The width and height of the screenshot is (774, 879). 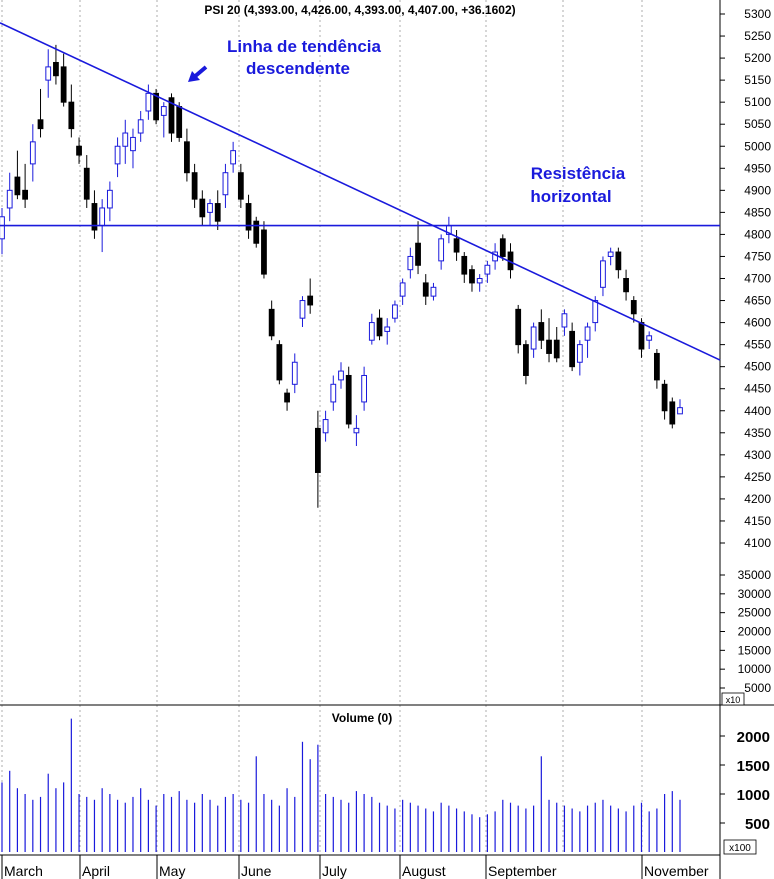 What do you see at coordinates (740, 848) in the screenshot?
I see `volume-multiplier-label: x100` at bounding box center [740, 848].